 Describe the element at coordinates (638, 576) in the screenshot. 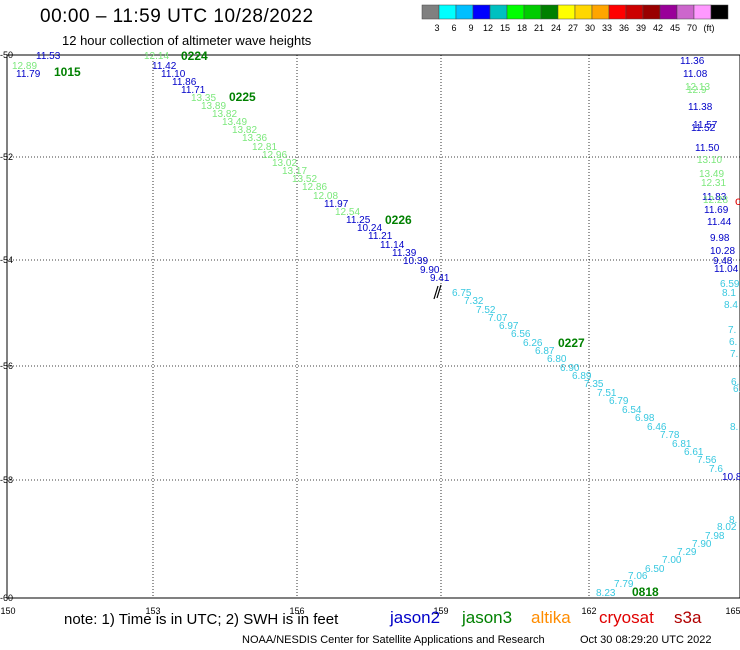

I see `wave-height-label: 7.06` at that location.